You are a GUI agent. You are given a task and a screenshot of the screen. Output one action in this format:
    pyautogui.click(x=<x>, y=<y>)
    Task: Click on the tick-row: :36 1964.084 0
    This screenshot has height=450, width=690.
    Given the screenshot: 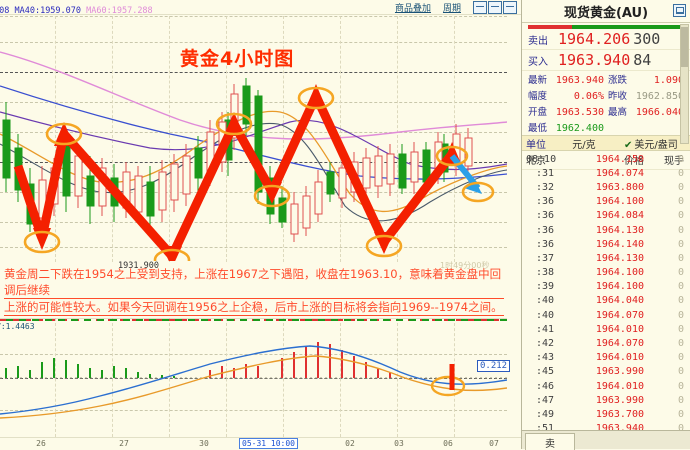 What is the action you would take?
    pyautogui.click(x=606, y=216)
    